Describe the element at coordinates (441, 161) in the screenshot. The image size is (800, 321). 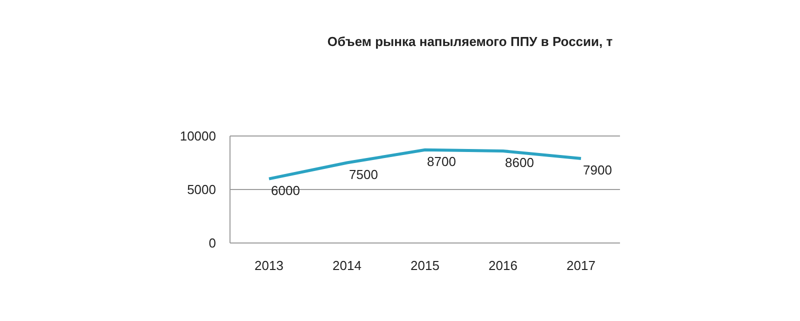
I see `data-label: 8700` at that location.